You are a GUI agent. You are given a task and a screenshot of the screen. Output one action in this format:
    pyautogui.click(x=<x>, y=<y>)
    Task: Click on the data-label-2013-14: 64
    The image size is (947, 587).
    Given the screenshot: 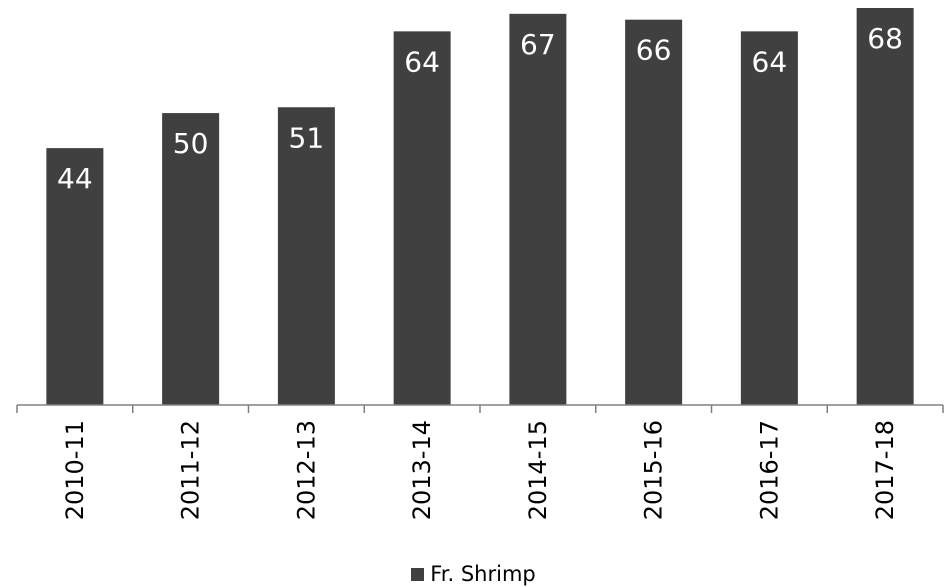 What is the action you would take?
    pyautogui.click(x=422, y=61)
    